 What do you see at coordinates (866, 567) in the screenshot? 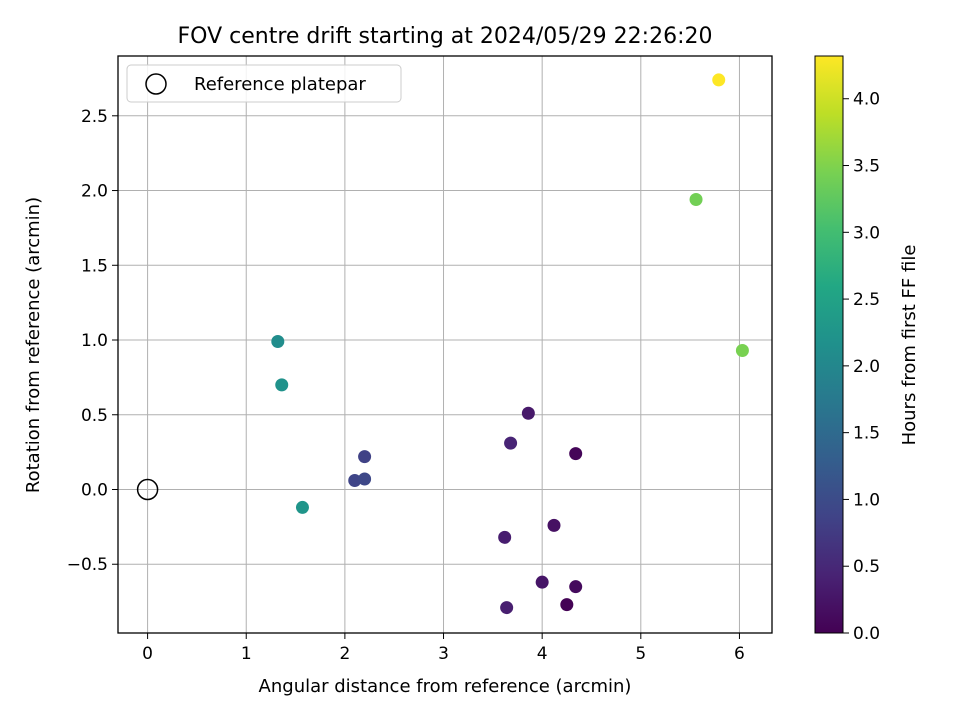
I see `colorbar-tick-label: 0.5` at bounding box center [866, 567].